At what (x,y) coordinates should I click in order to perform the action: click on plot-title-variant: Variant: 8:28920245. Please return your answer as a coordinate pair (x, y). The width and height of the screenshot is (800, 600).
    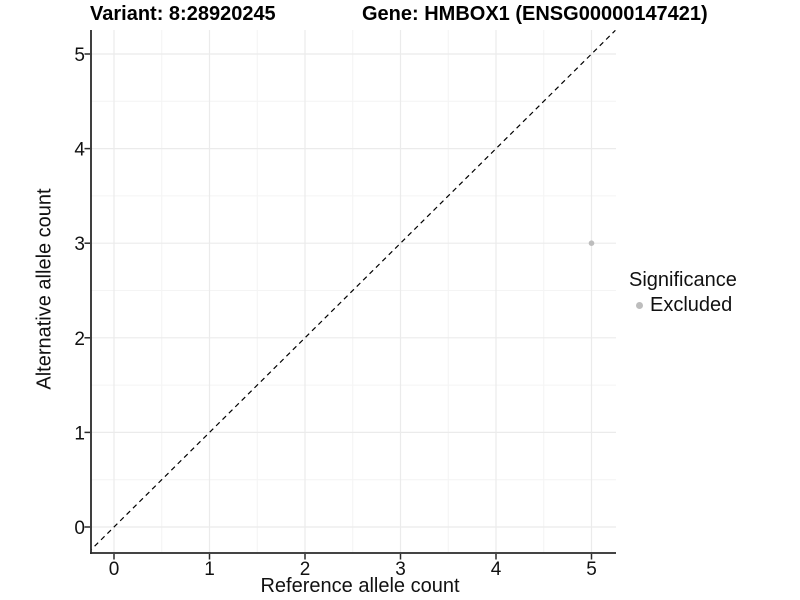
    Looking at the image, I should click on (183, 14).